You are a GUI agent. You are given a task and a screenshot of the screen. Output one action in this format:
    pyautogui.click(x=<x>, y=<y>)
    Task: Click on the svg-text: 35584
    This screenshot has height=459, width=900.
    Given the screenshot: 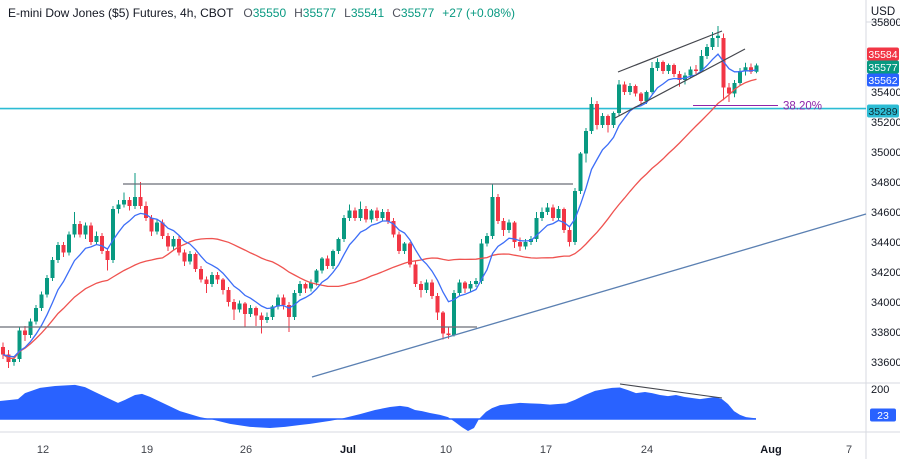 What is the action you would take?
    pyautogui.click(x=882, y=55)
    